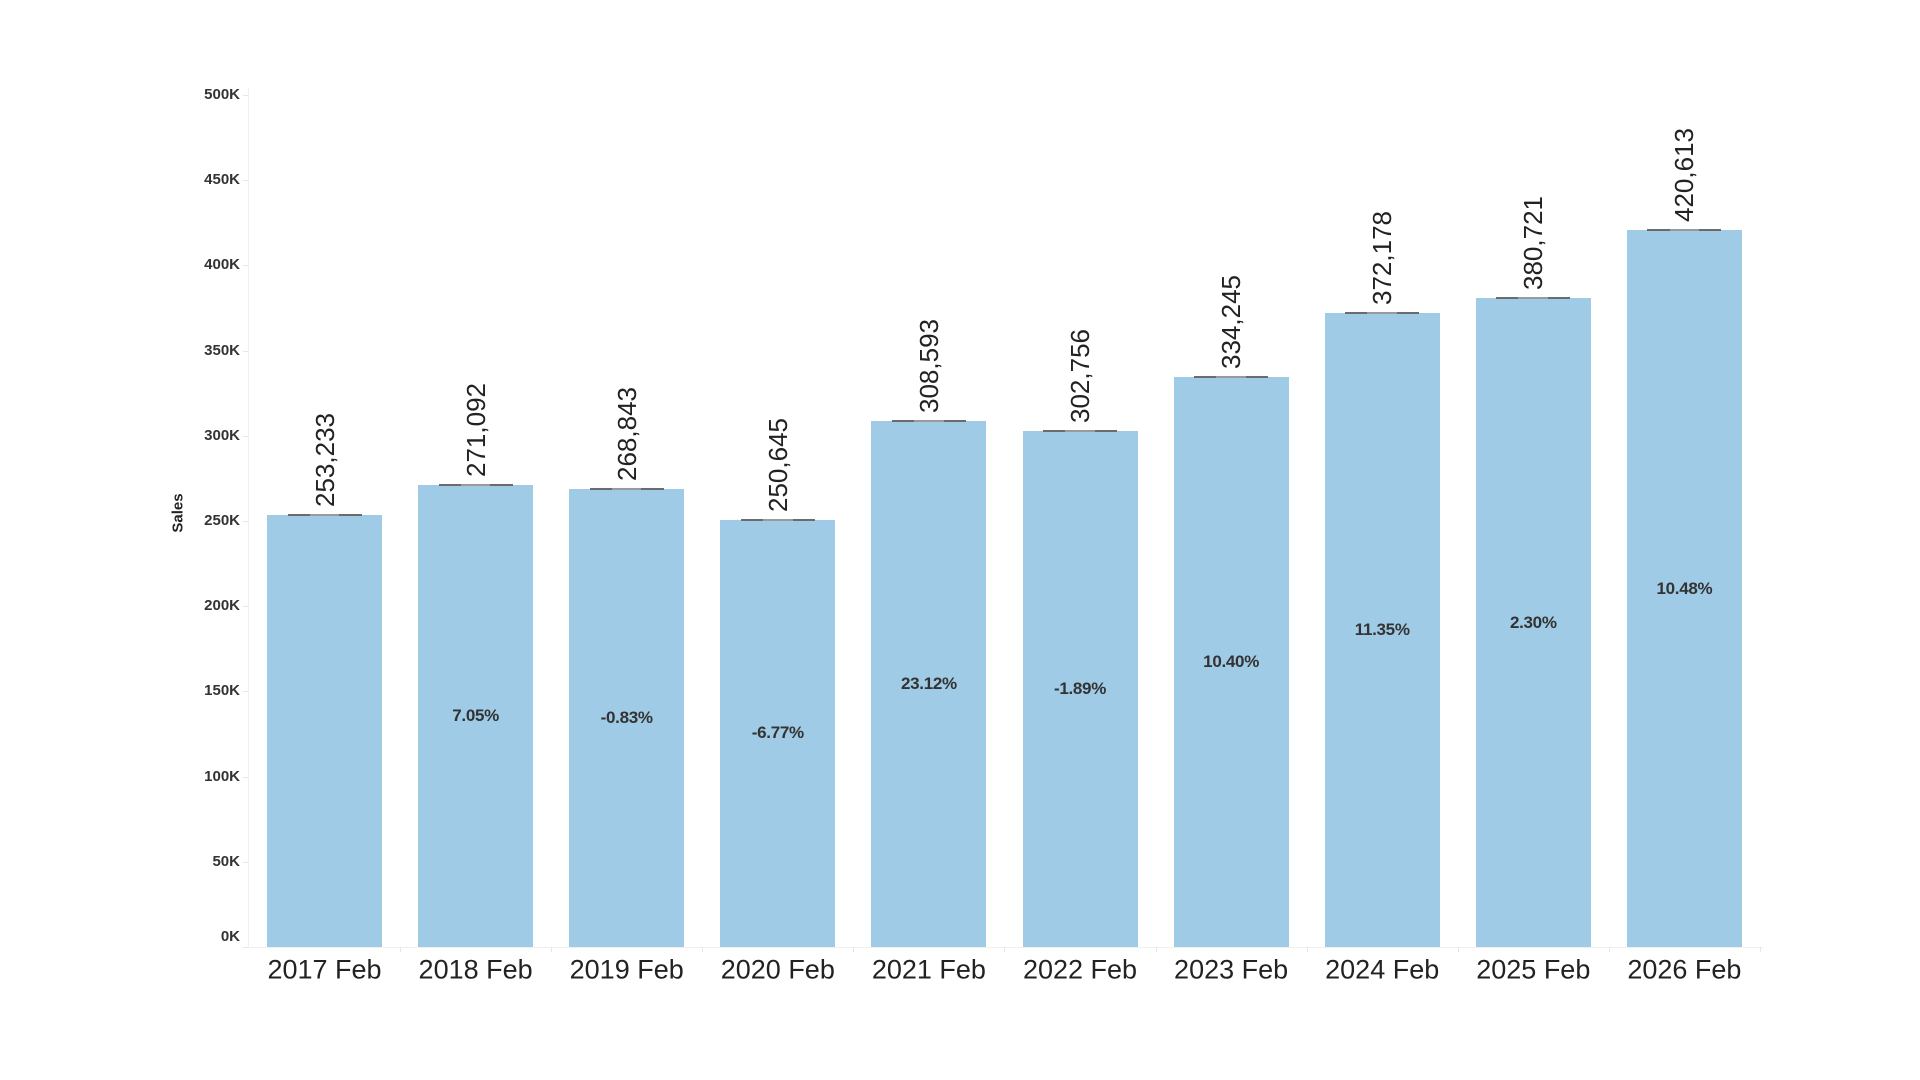  What do you see at coordinates (1382, 969) in the screenshot?
I see `x-axis-category-label: 2024 Feb` at bounding box center [1382, 969].